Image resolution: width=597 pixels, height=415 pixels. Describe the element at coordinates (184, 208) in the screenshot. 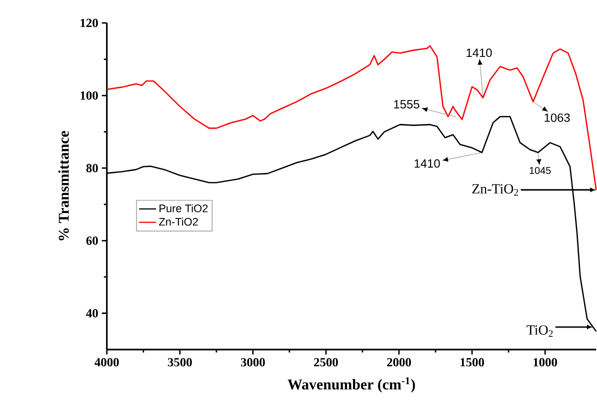

I see `legend-label: Pure TiO2` at that location.